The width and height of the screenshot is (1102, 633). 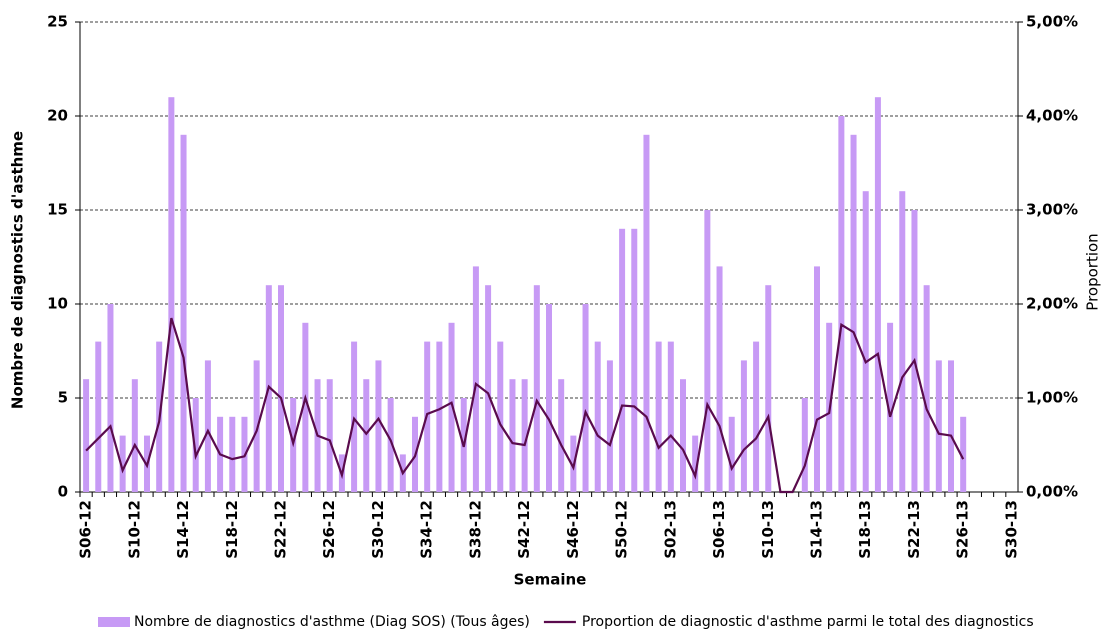 I want to click on x-tick-label: S14-13, so click(x=817, y=529).